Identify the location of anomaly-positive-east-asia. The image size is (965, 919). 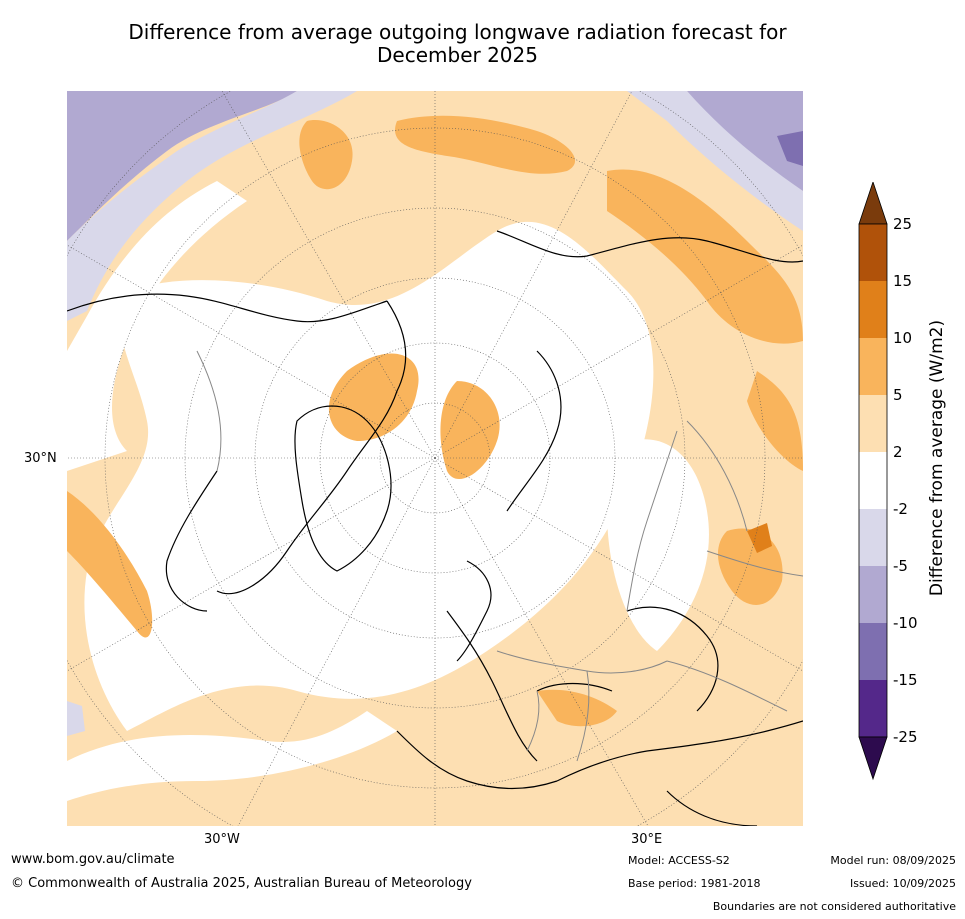
(705, 256).